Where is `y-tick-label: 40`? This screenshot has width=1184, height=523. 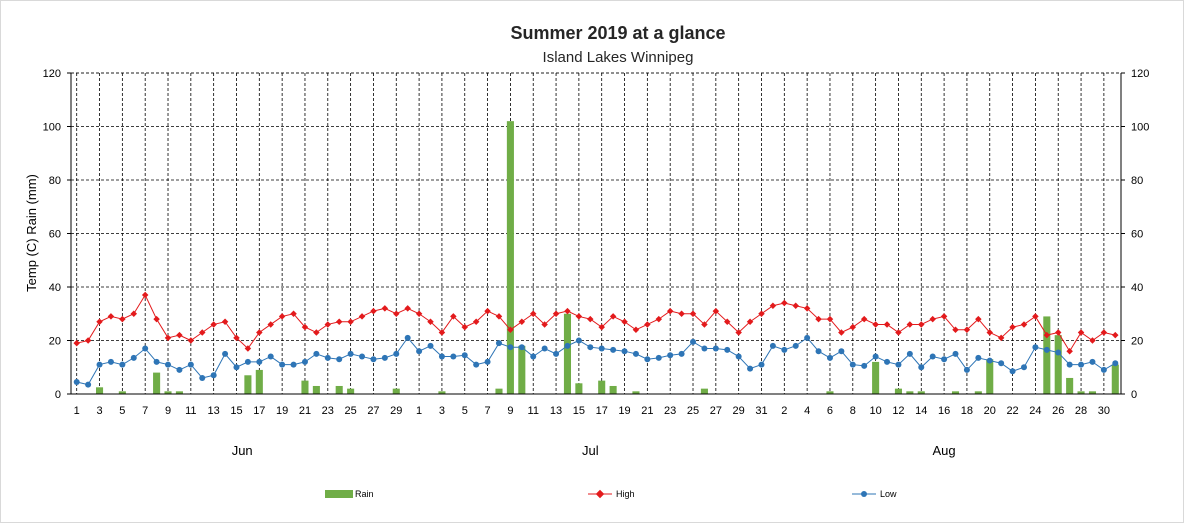 y-tick-label: 40 is located at coordinates (55, 288).